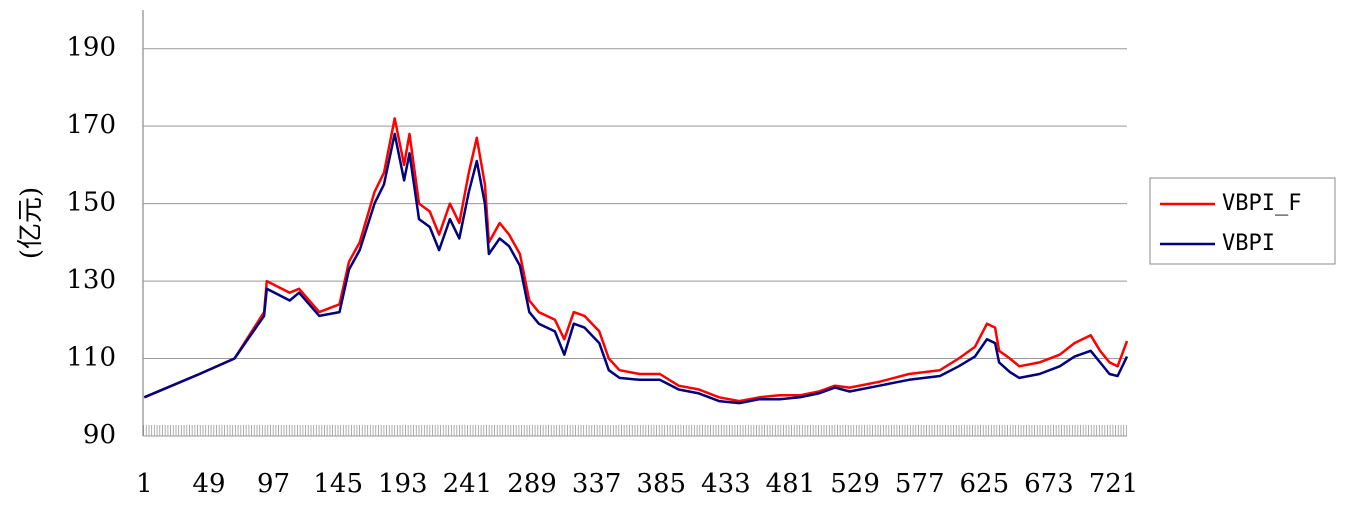 This screenshot has width=1347, height=510. I want to click on x-tick-label: 481, so click(791, 484).